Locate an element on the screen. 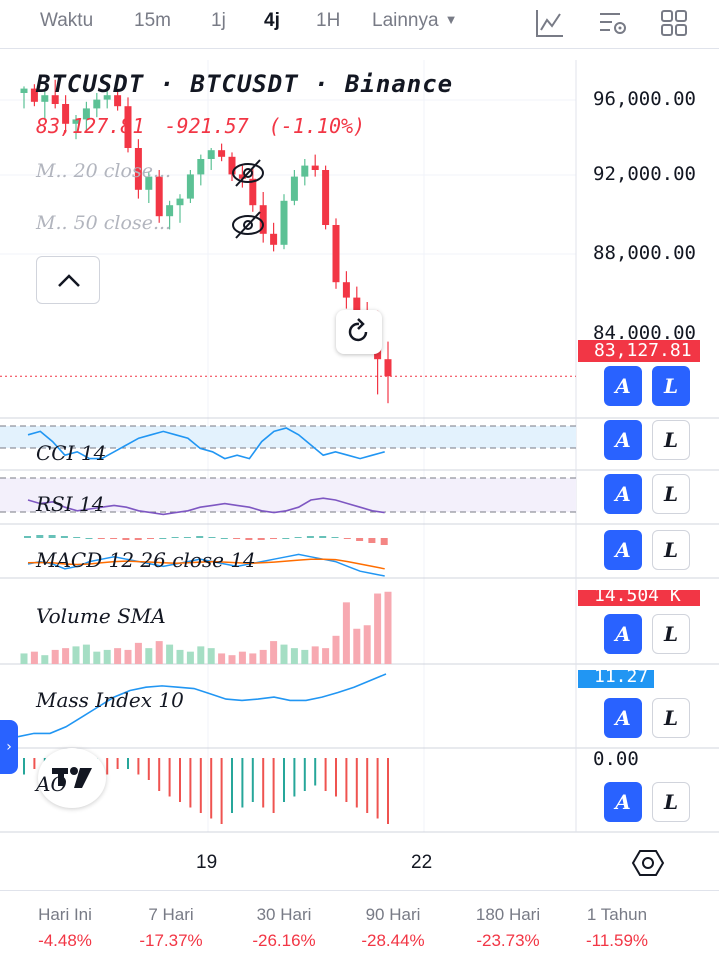 This screenshot has height=975, width=719. indicators-icon is located at coordinates (550, 23).